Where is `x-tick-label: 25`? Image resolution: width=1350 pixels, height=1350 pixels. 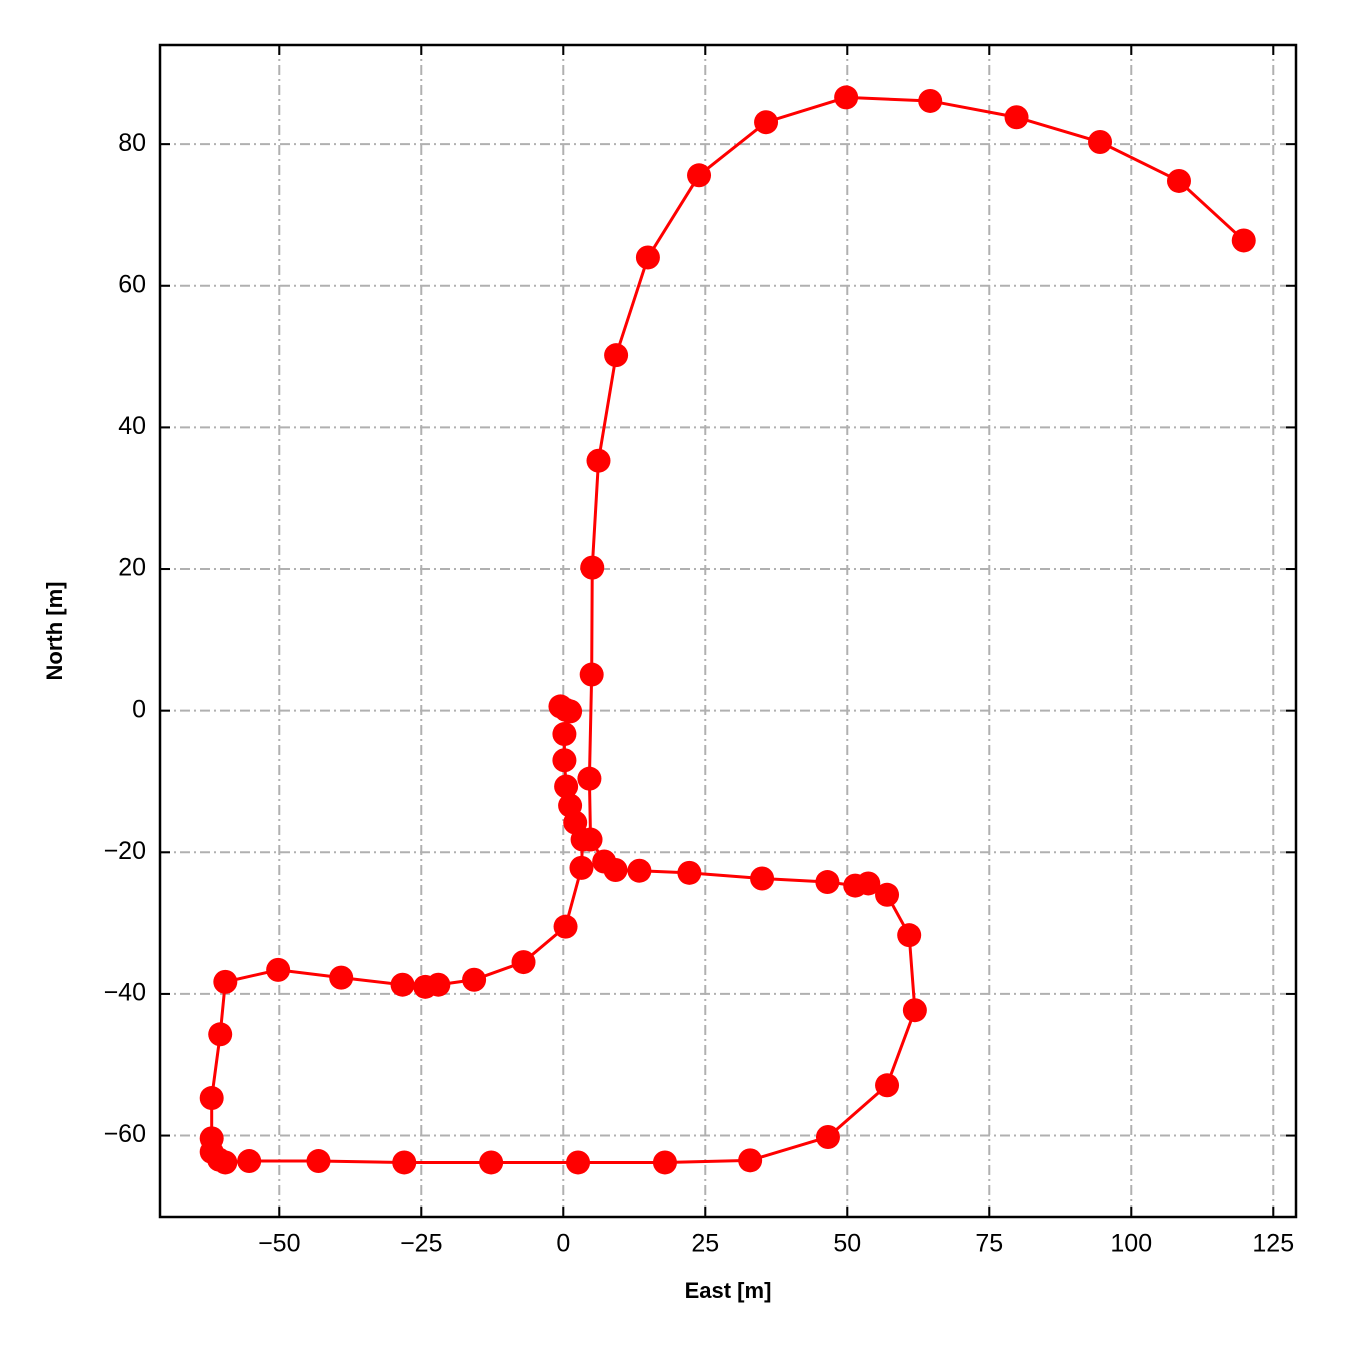 x-tick-label: 25 is located at coordinates (705, 1244).